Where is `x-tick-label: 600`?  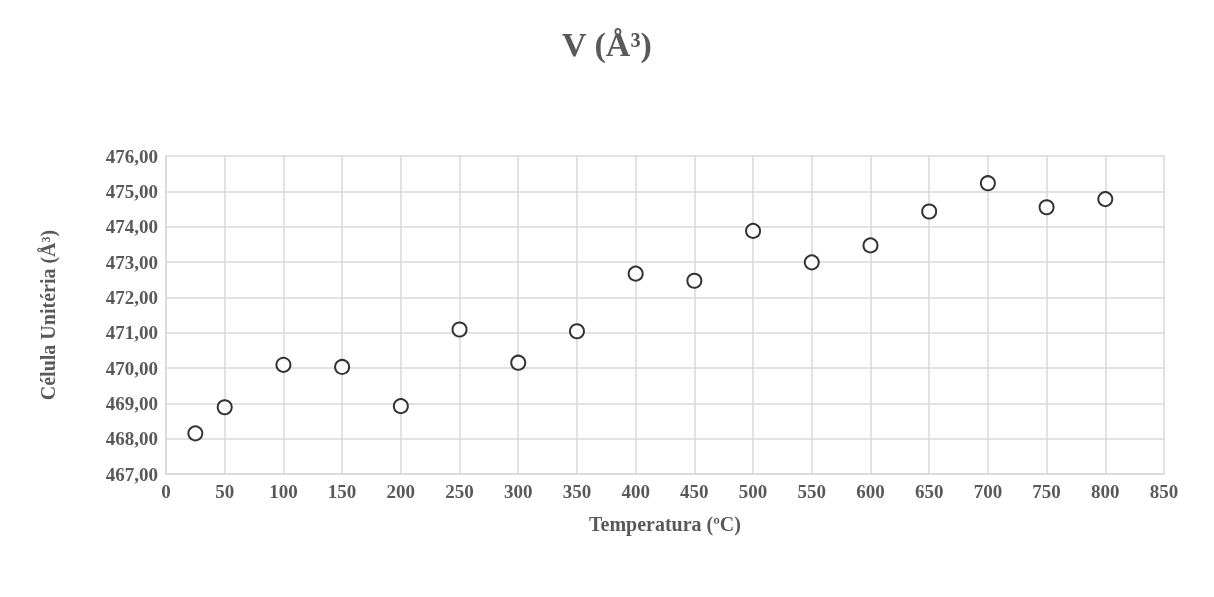 x-tick-label: 600 is located at coordinates (870, 491).